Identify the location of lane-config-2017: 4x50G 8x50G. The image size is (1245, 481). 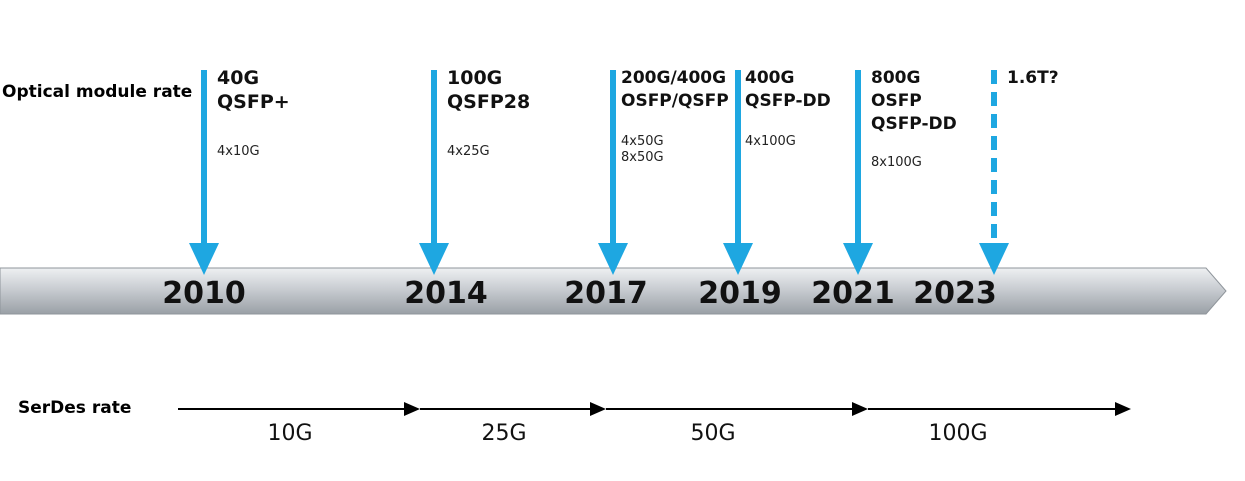
(642, 150).